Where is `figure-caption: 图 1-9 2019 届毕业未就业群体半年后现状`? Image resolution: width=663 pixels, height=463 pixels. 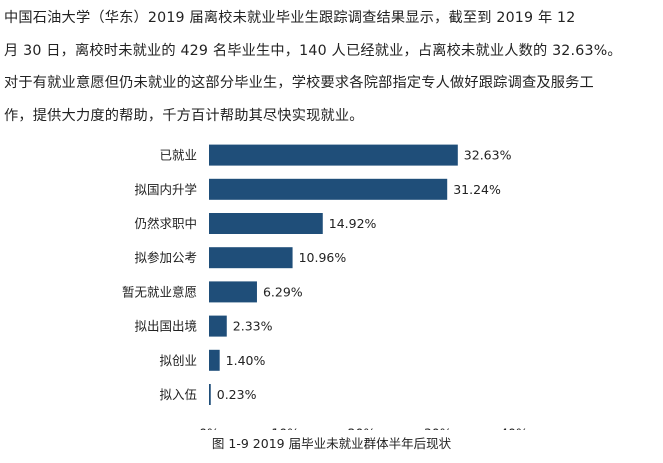
figure-caption: 图 1-9 2019 届毕业未就业群体半年后现状 is located at coordinates (331, 443).